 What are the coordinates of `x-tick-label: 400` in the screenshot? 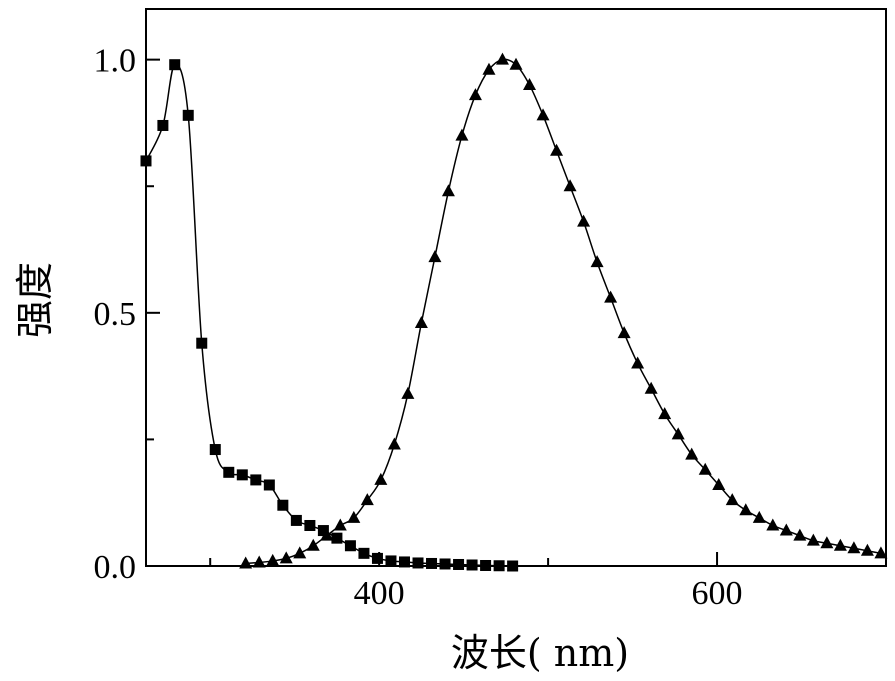 It's located at (379, 593).